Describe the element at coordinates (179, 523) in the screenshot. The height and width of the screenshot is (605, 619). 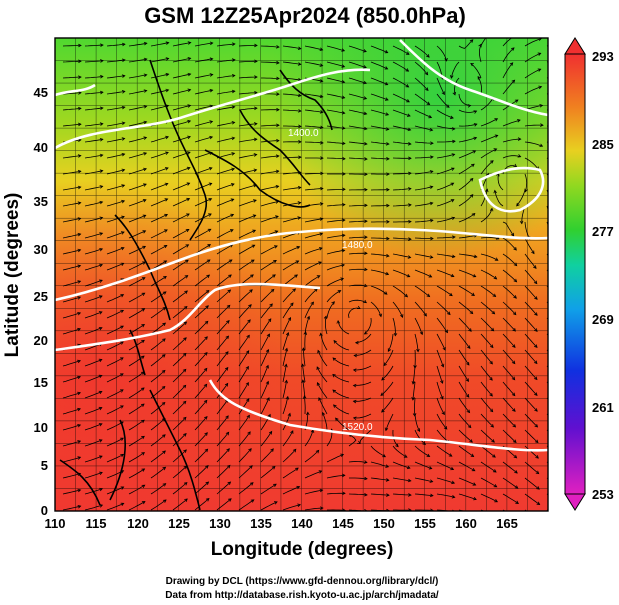
I see `x-tick-label: 125` at that location.